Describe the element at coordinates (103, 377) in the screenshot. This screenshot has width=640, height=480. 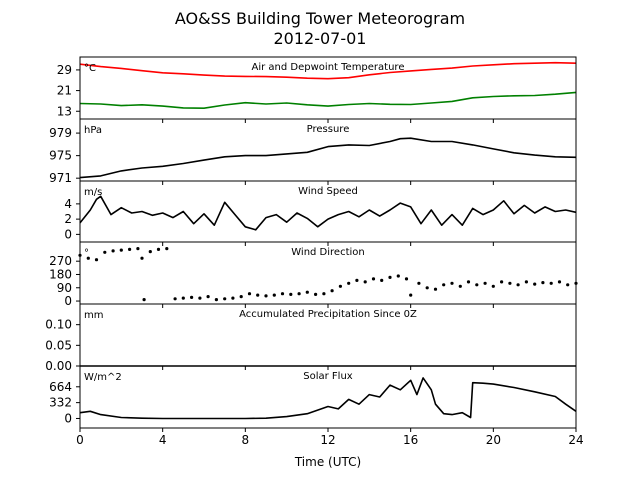
I see `solar-flux-unit-label: W/m^2` at that location.